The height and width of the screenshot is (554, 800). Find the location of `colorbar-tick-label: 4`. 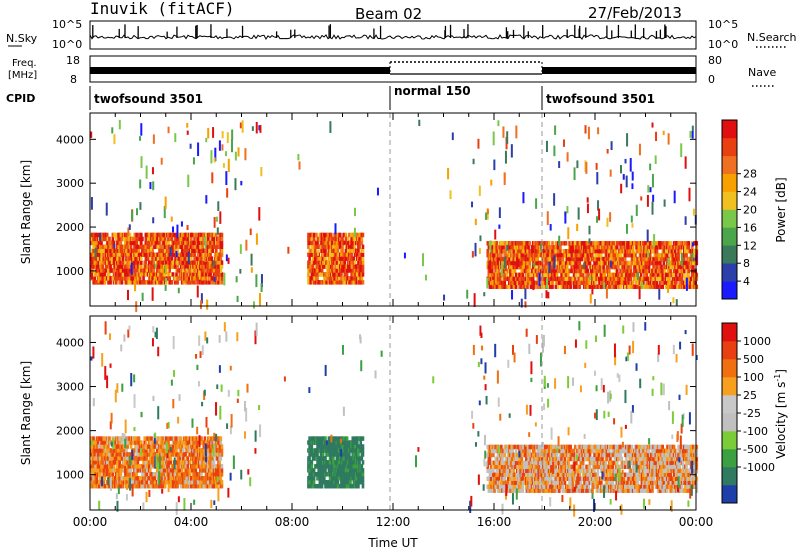

colorbar-tick-label: 4 is located at coordinates (746, 281).